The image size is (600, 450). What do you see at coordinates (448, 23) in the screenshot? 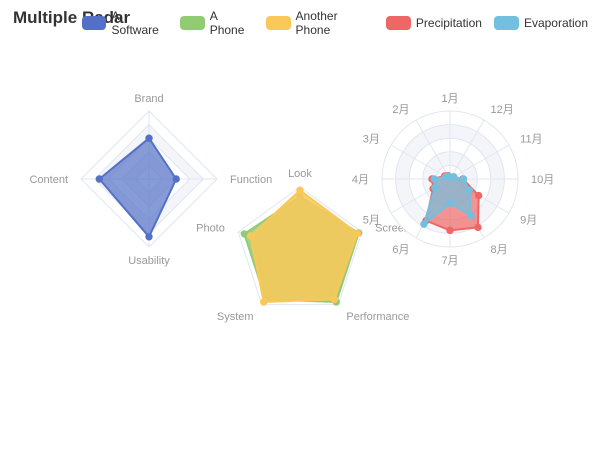
I see `legend-label: Precipitation` at bounding box center [448, 23].